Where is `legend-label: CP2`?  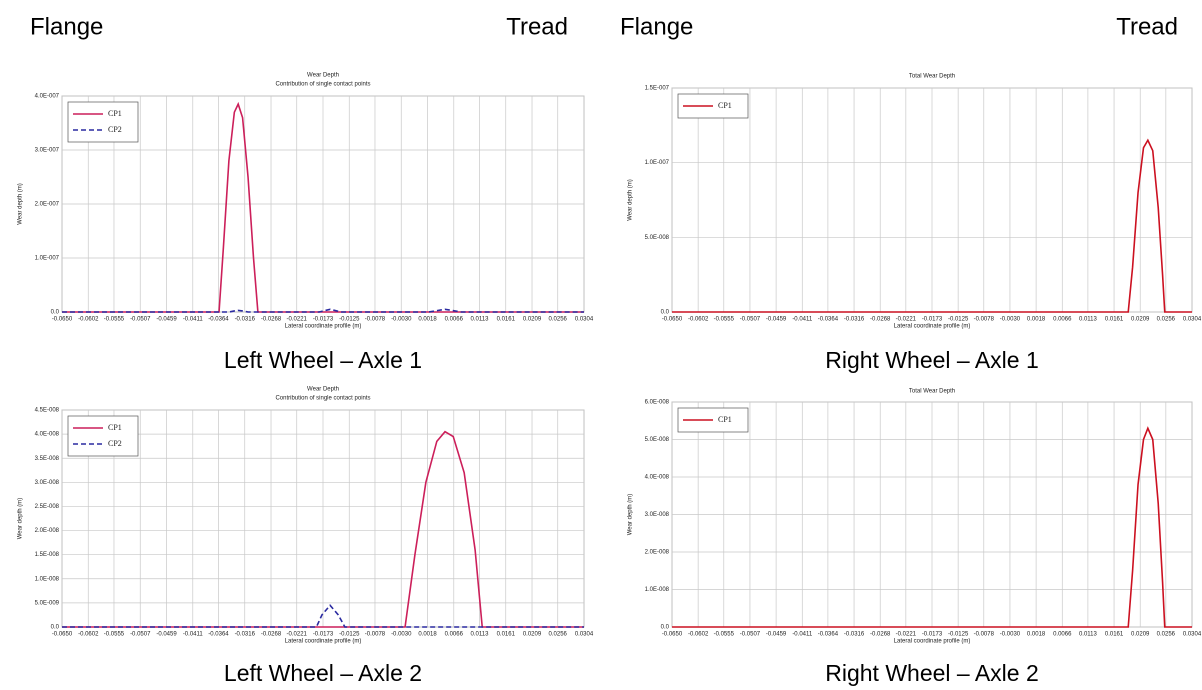
legend-label: CP2 is located at coordinates (115, 129).